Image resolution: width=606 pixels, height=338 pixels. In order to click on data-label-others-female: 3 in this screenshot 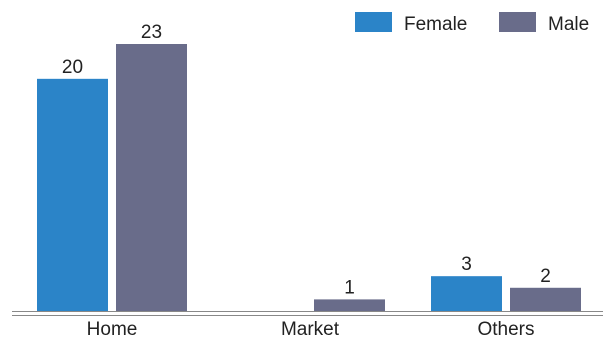, I will do `click(466, 264)`.